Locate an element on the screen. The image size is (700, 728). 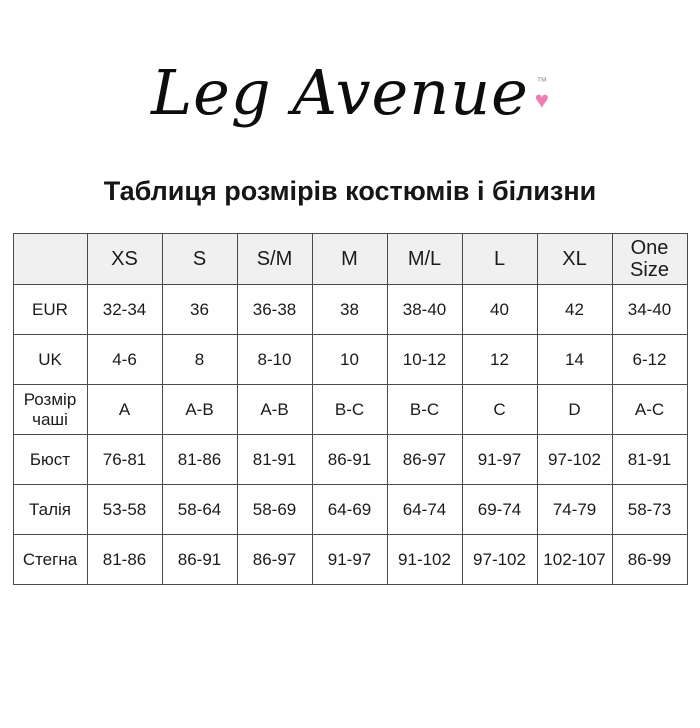
table-cell: 74-79 is located at coordinates (574, 509).